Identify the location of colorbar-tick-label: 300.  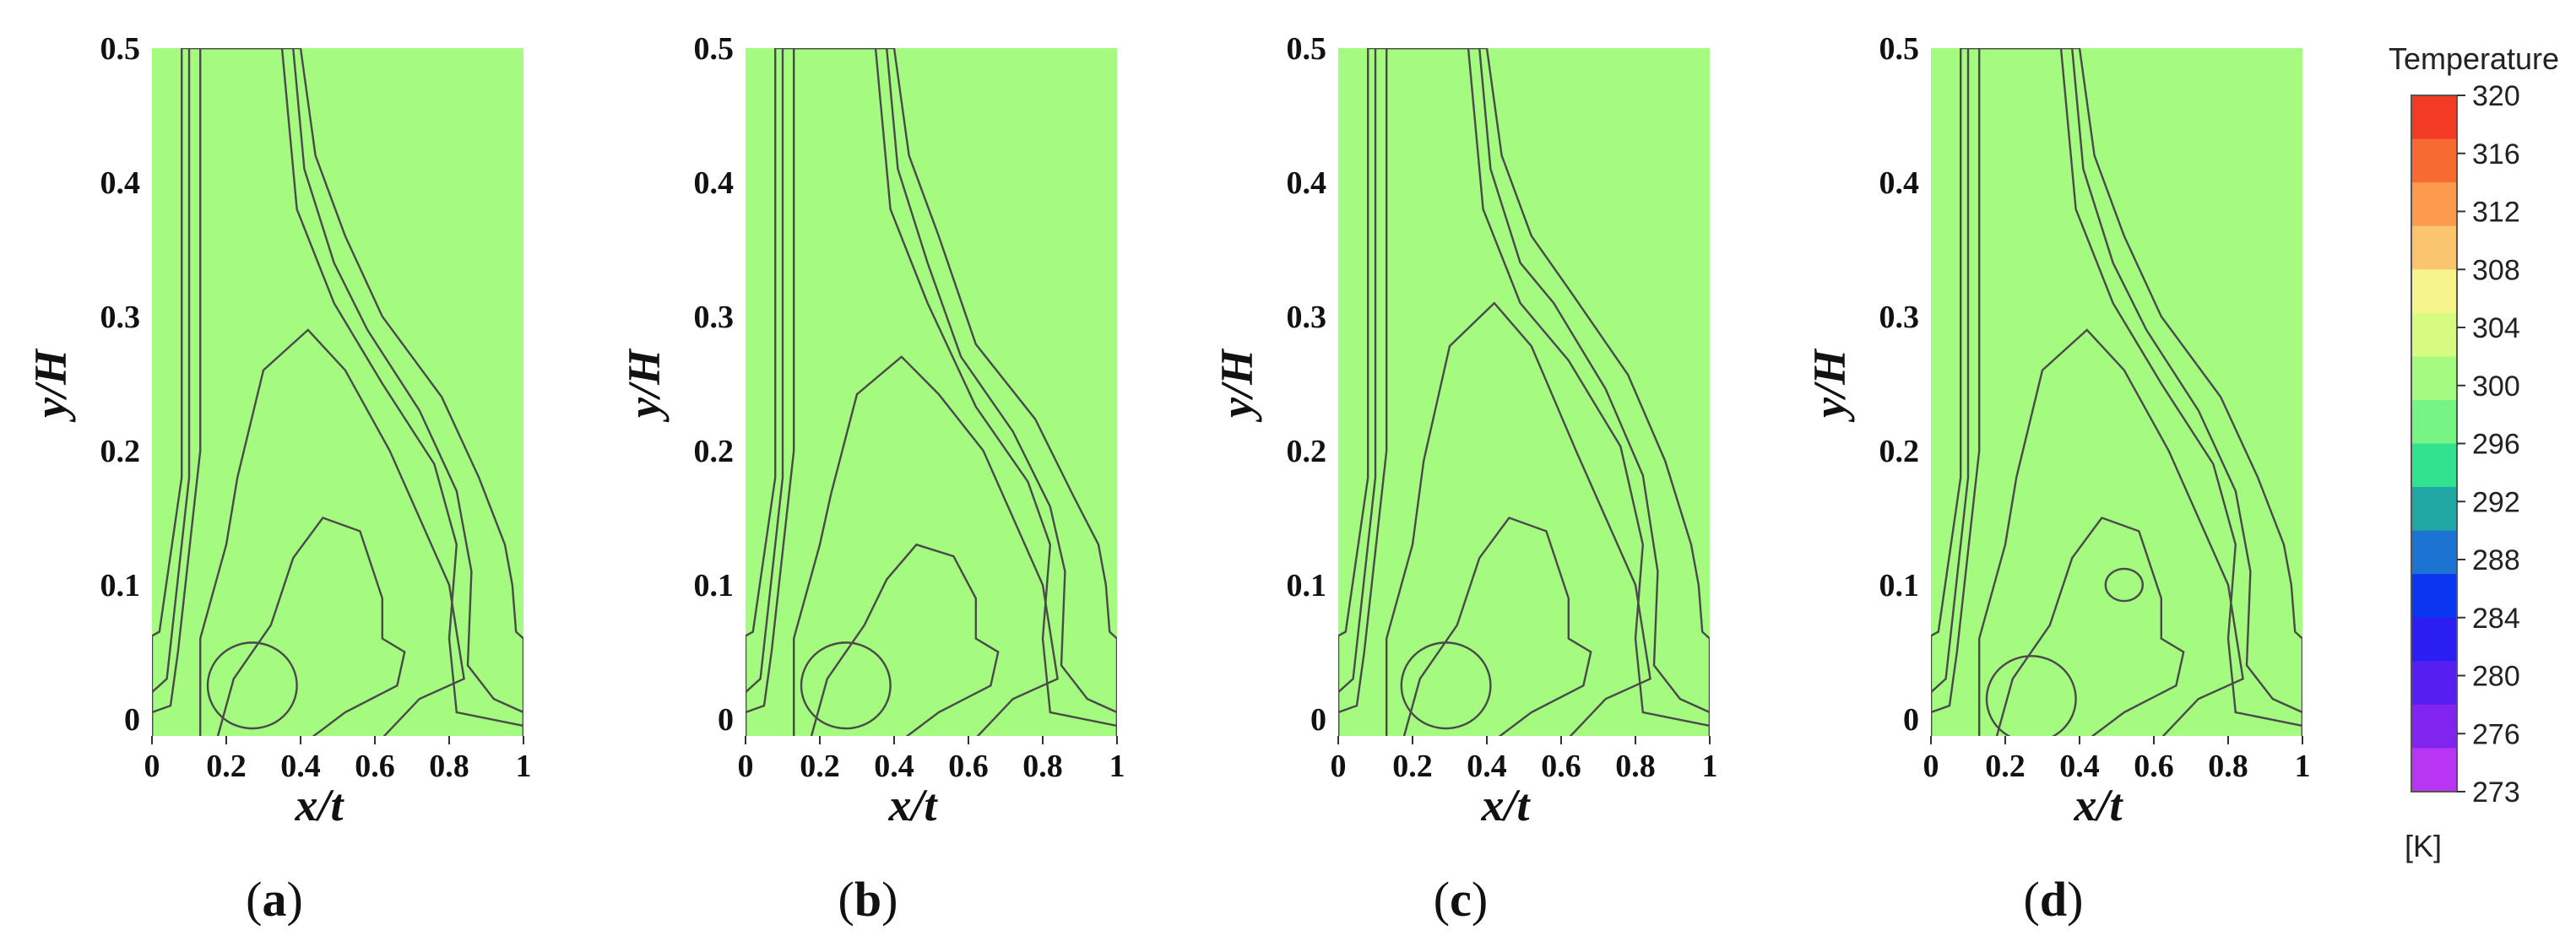
(2496, 387).